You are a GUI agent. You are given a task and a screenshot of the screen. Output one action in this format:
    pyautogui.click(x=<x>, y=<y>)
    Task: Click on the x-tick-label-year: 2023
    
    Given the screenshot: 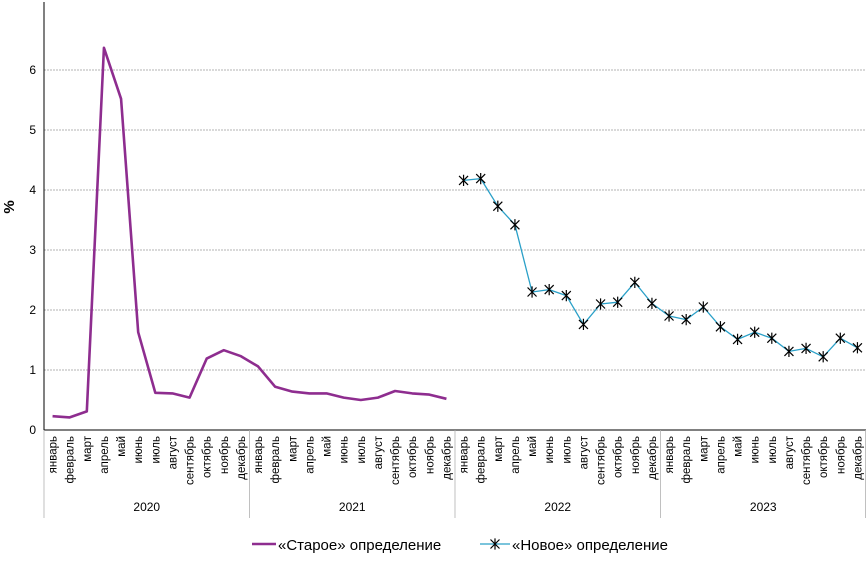 What is the action you would take?
    pyautogui.click(x=763, y=507)
    